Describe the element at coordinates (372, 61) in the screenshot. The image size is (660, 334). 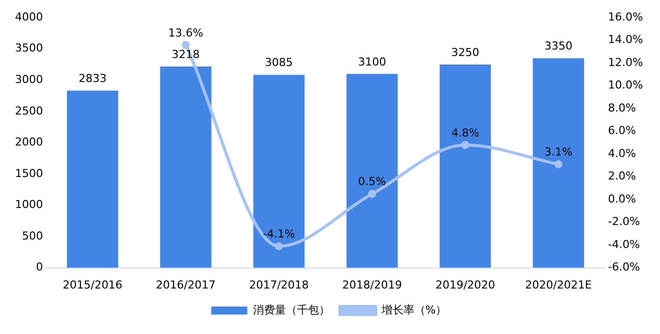
I see `data-label: 3100` at that location.